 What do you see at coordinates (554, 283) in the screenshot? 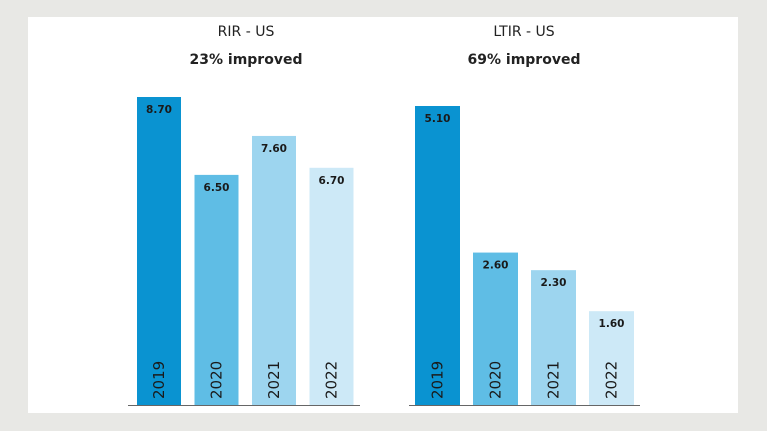
I see `data-label: 2.30` at bounding box center [554, 283].